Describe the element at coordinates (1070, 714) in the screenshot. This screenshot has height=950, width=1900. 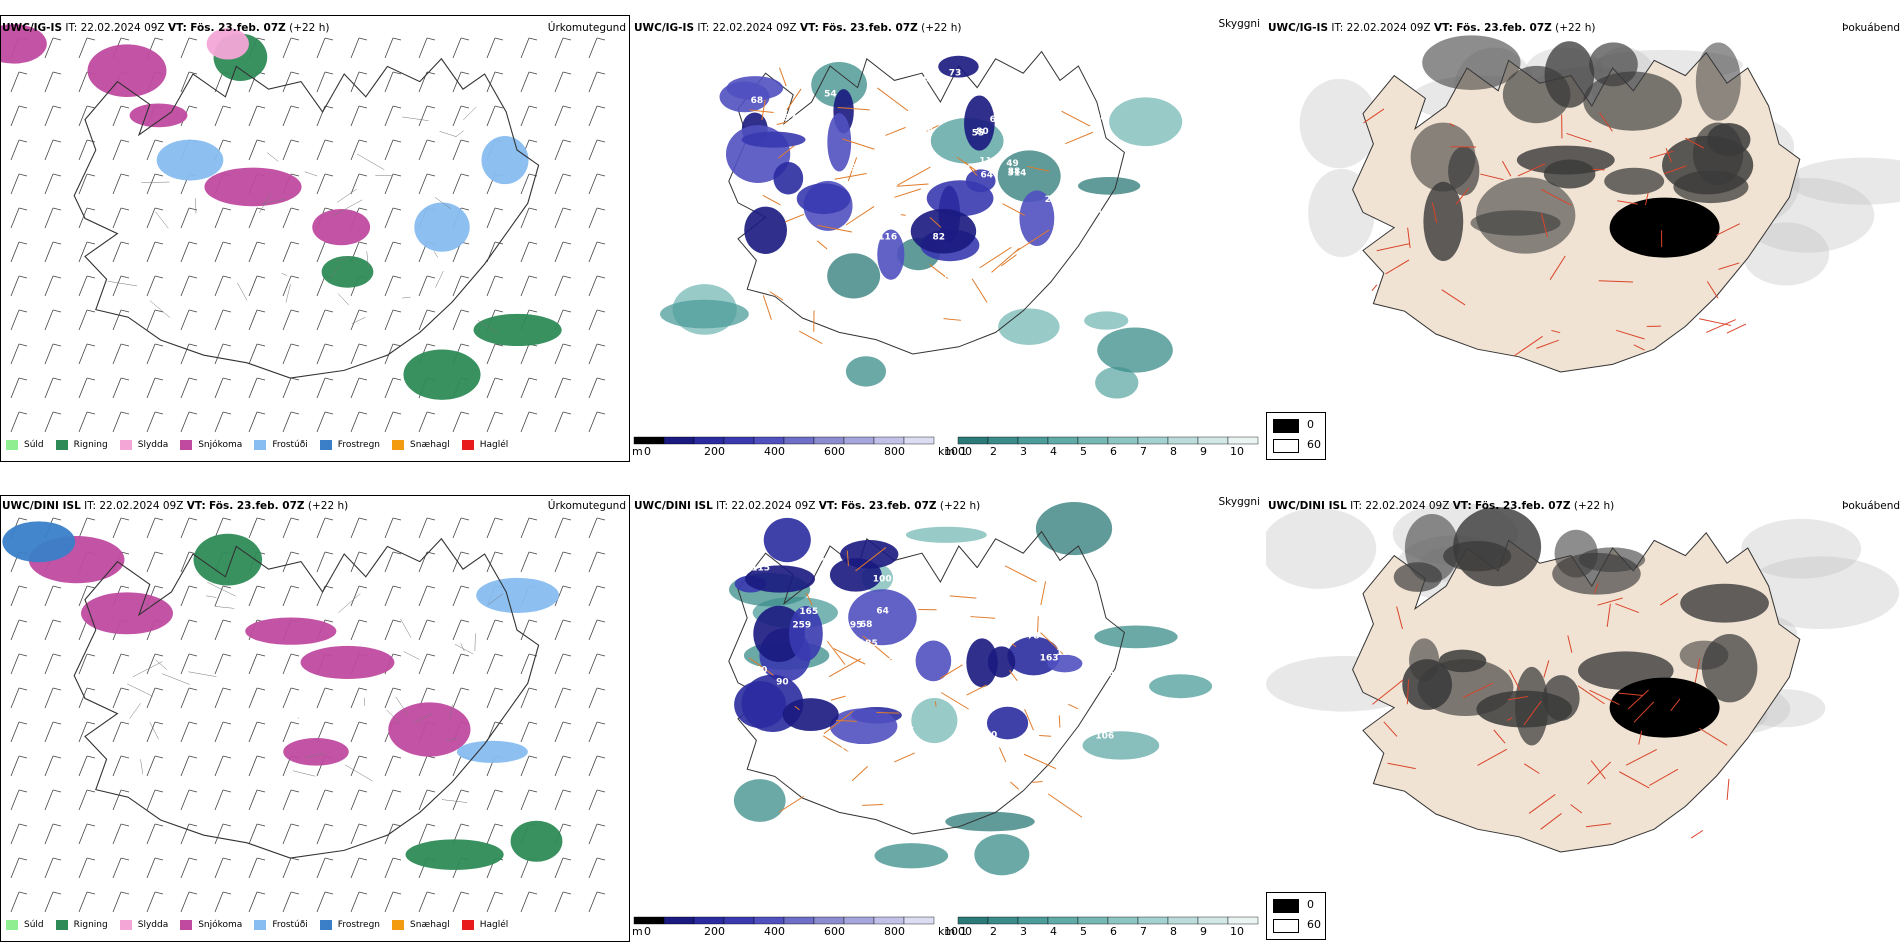
I see `ceiling-value: 62` at that location.